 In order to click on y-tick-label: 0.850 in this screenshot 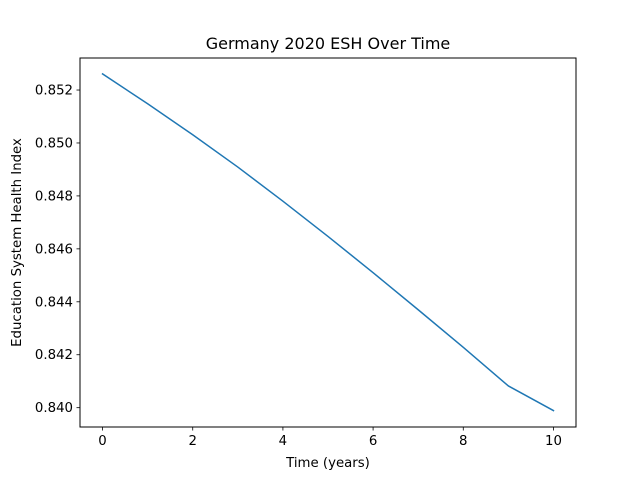, I will do `click(54, 143)`.